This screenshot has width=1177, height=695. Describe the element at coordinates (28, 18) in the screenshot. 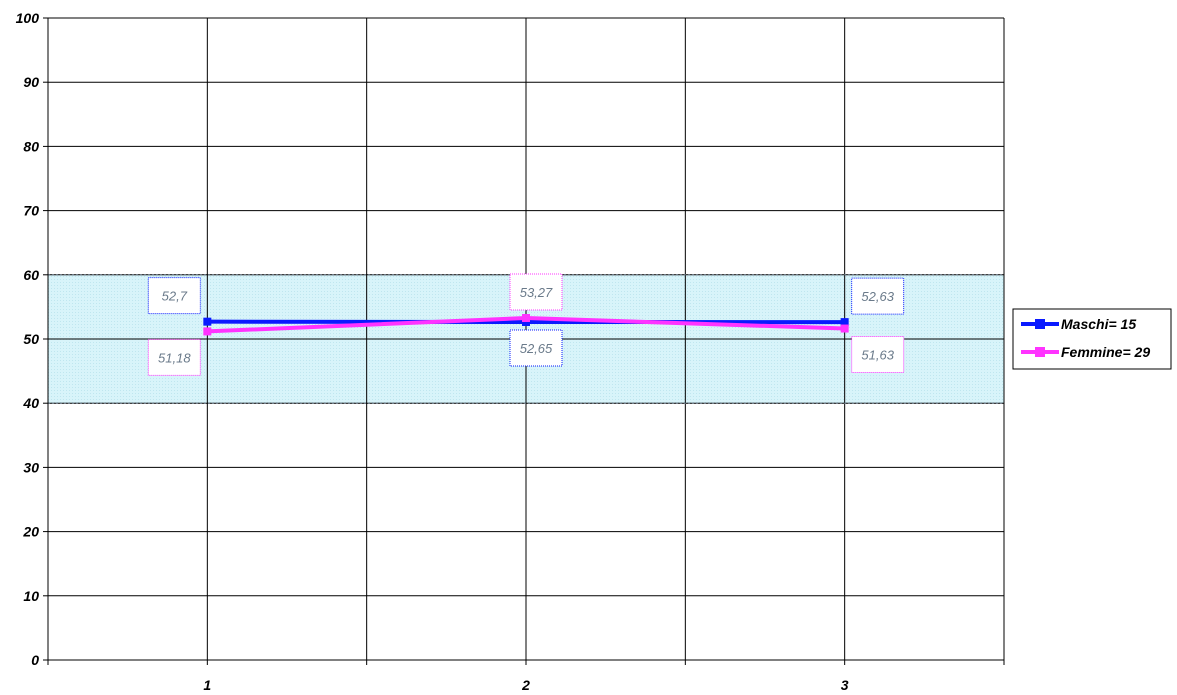

I see `y-tick-label: 100` at that location.